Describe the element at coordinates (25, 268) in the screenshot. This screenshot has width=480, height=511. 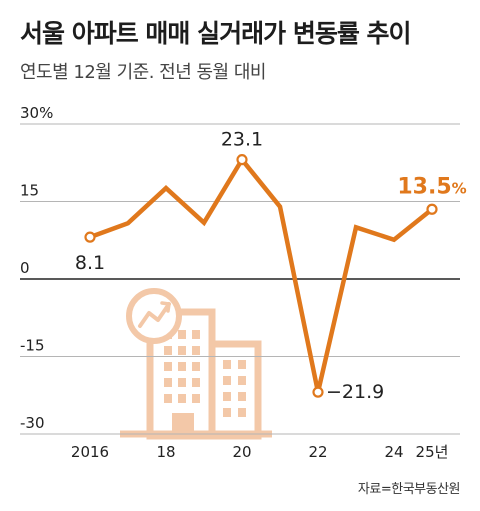
I see `y-tick-label: 0` at that location.